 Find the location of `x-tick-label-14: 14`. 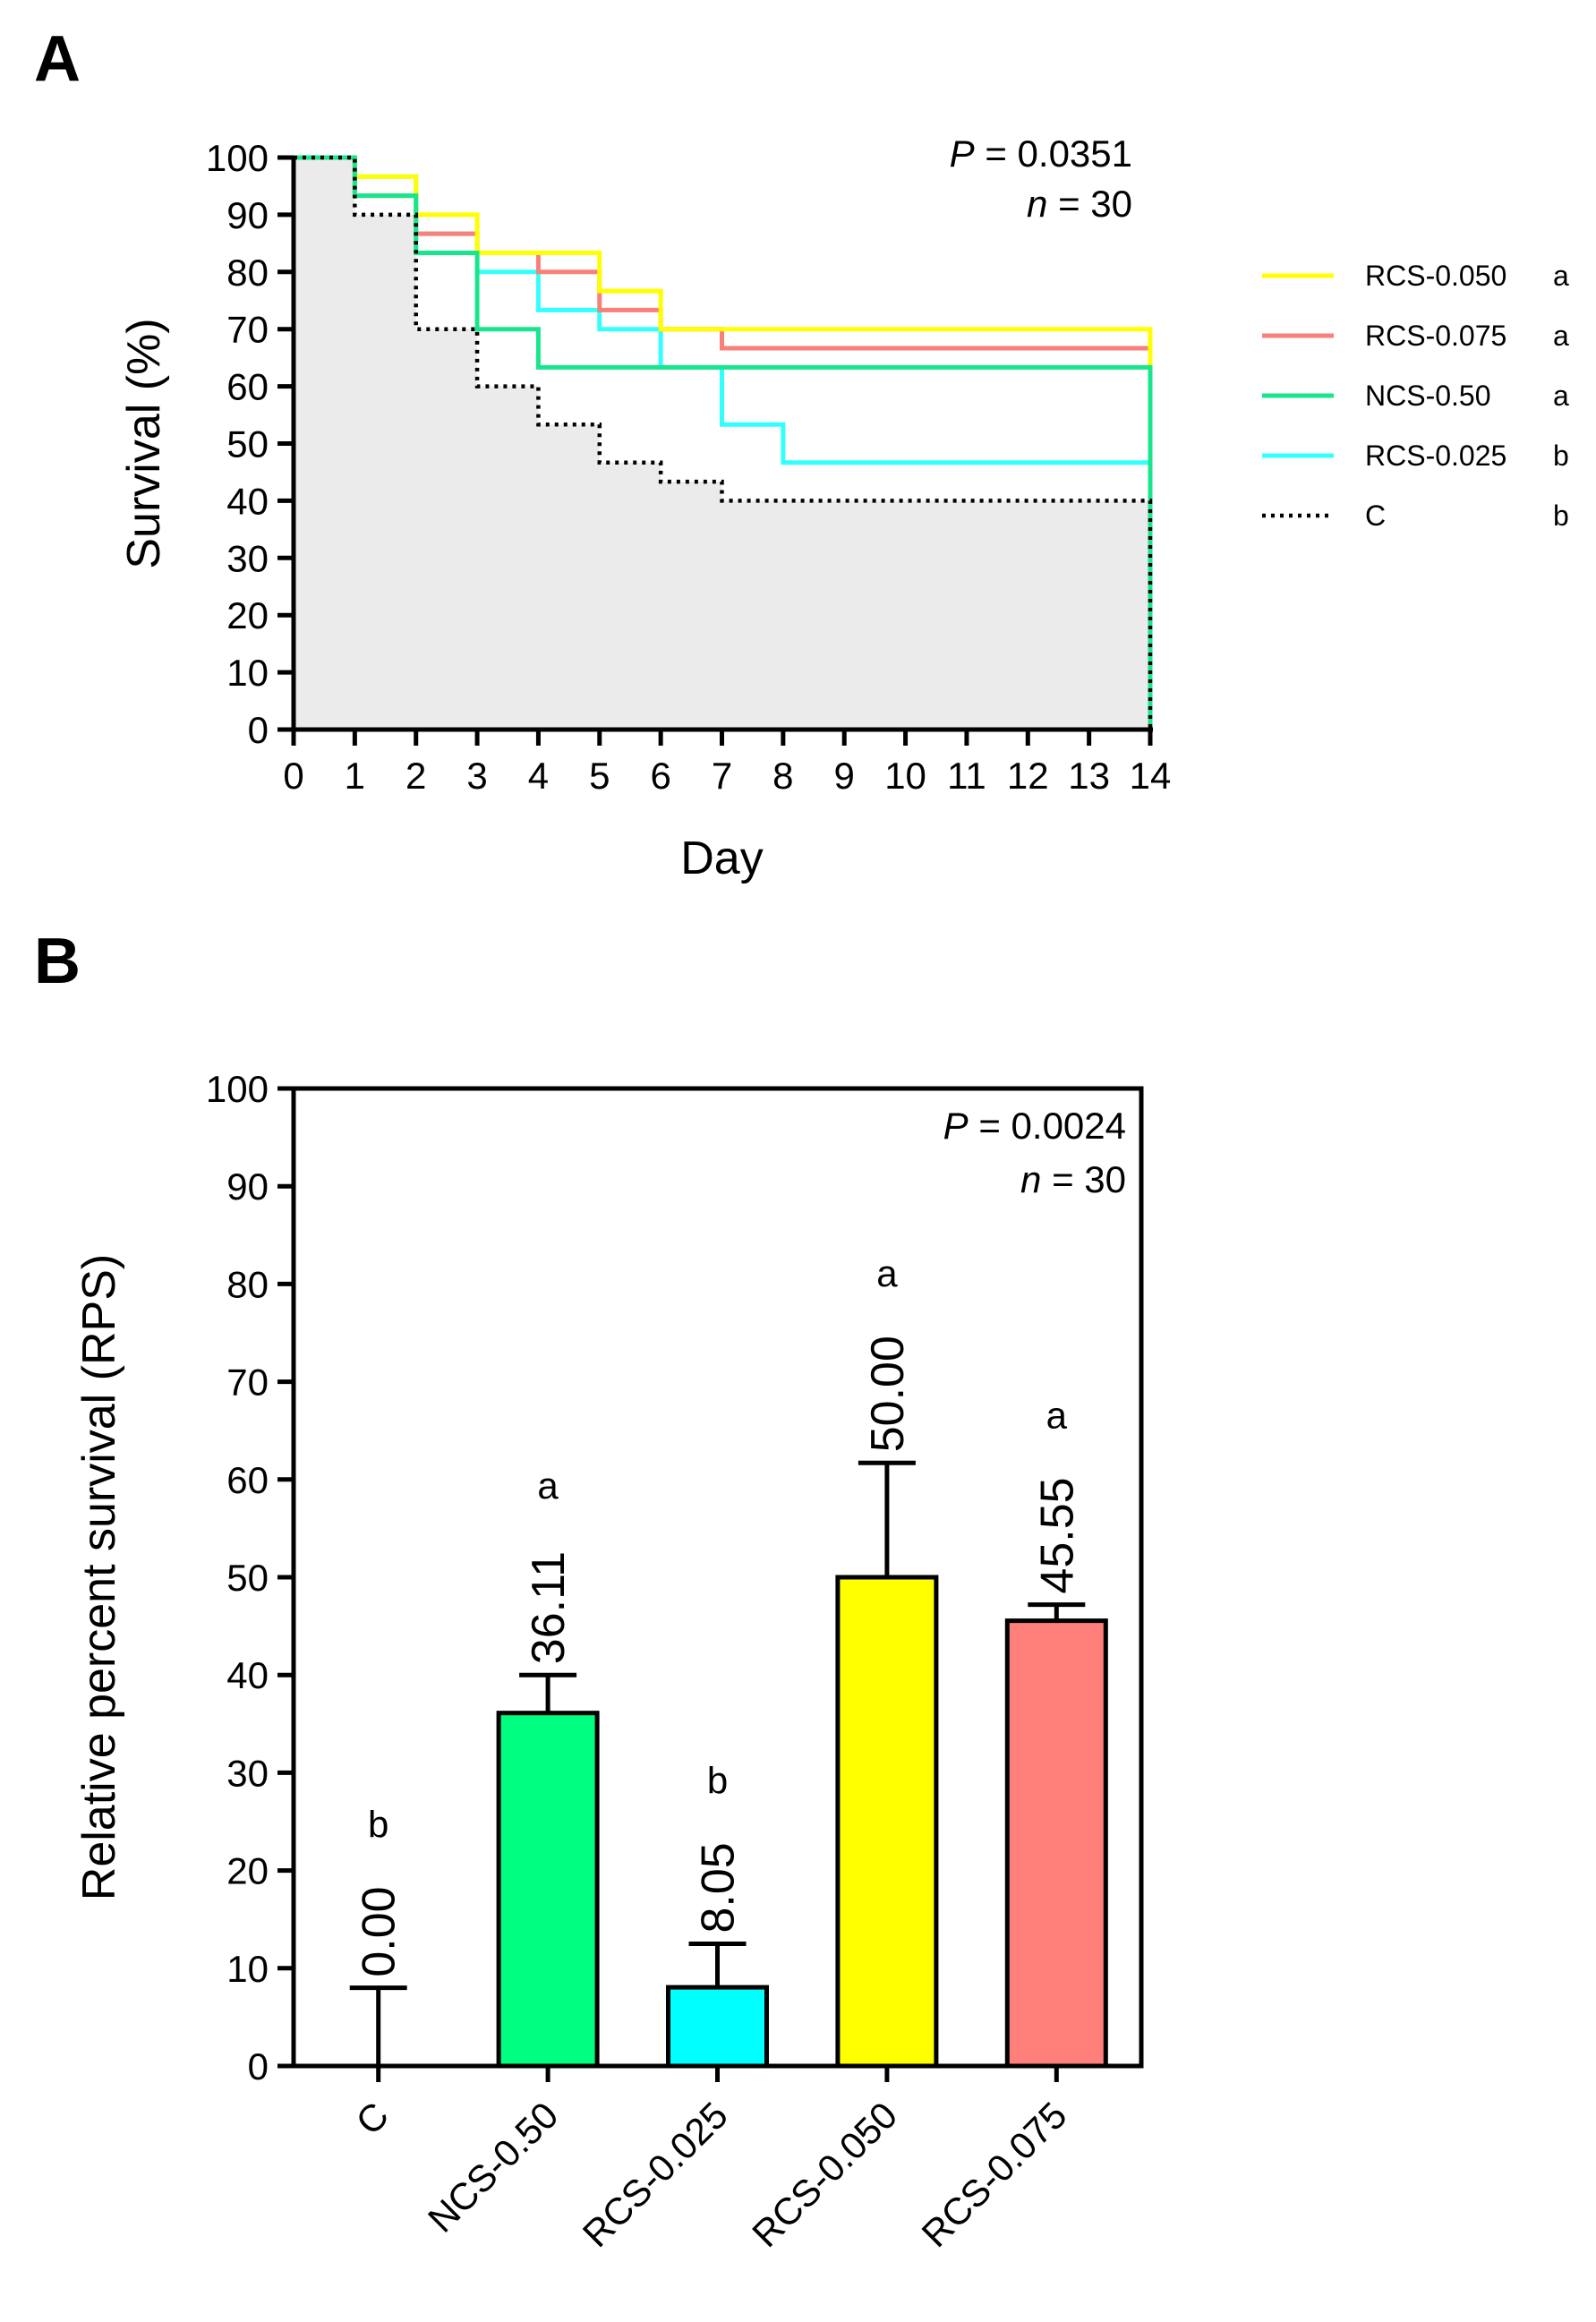

x-tick-label-14: 14 is located at coordinates (1151, 776).